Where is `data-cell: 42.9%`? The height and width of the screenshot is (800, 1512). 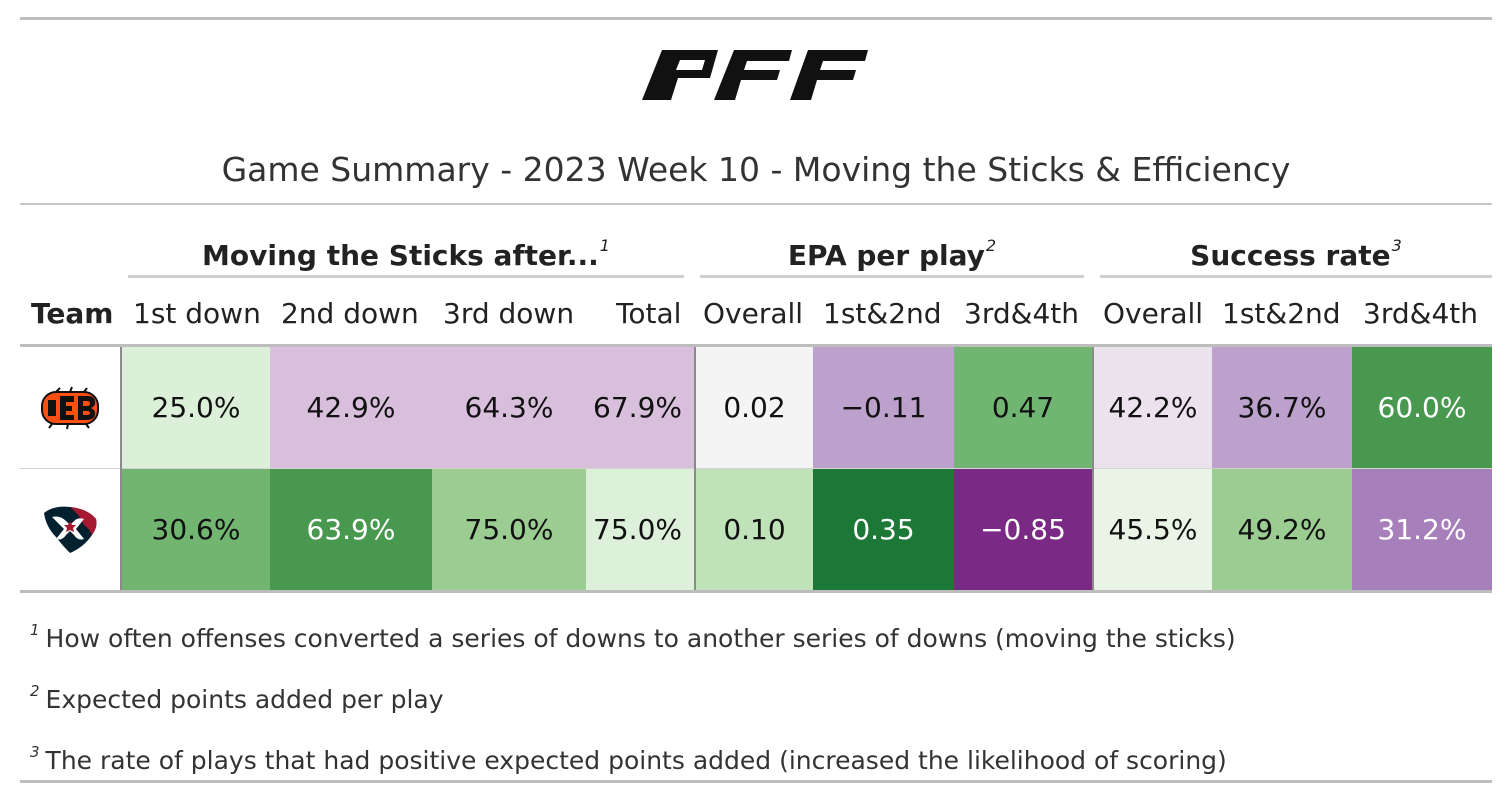
data-cell: 42.9% is located at coordinates (351, 407).